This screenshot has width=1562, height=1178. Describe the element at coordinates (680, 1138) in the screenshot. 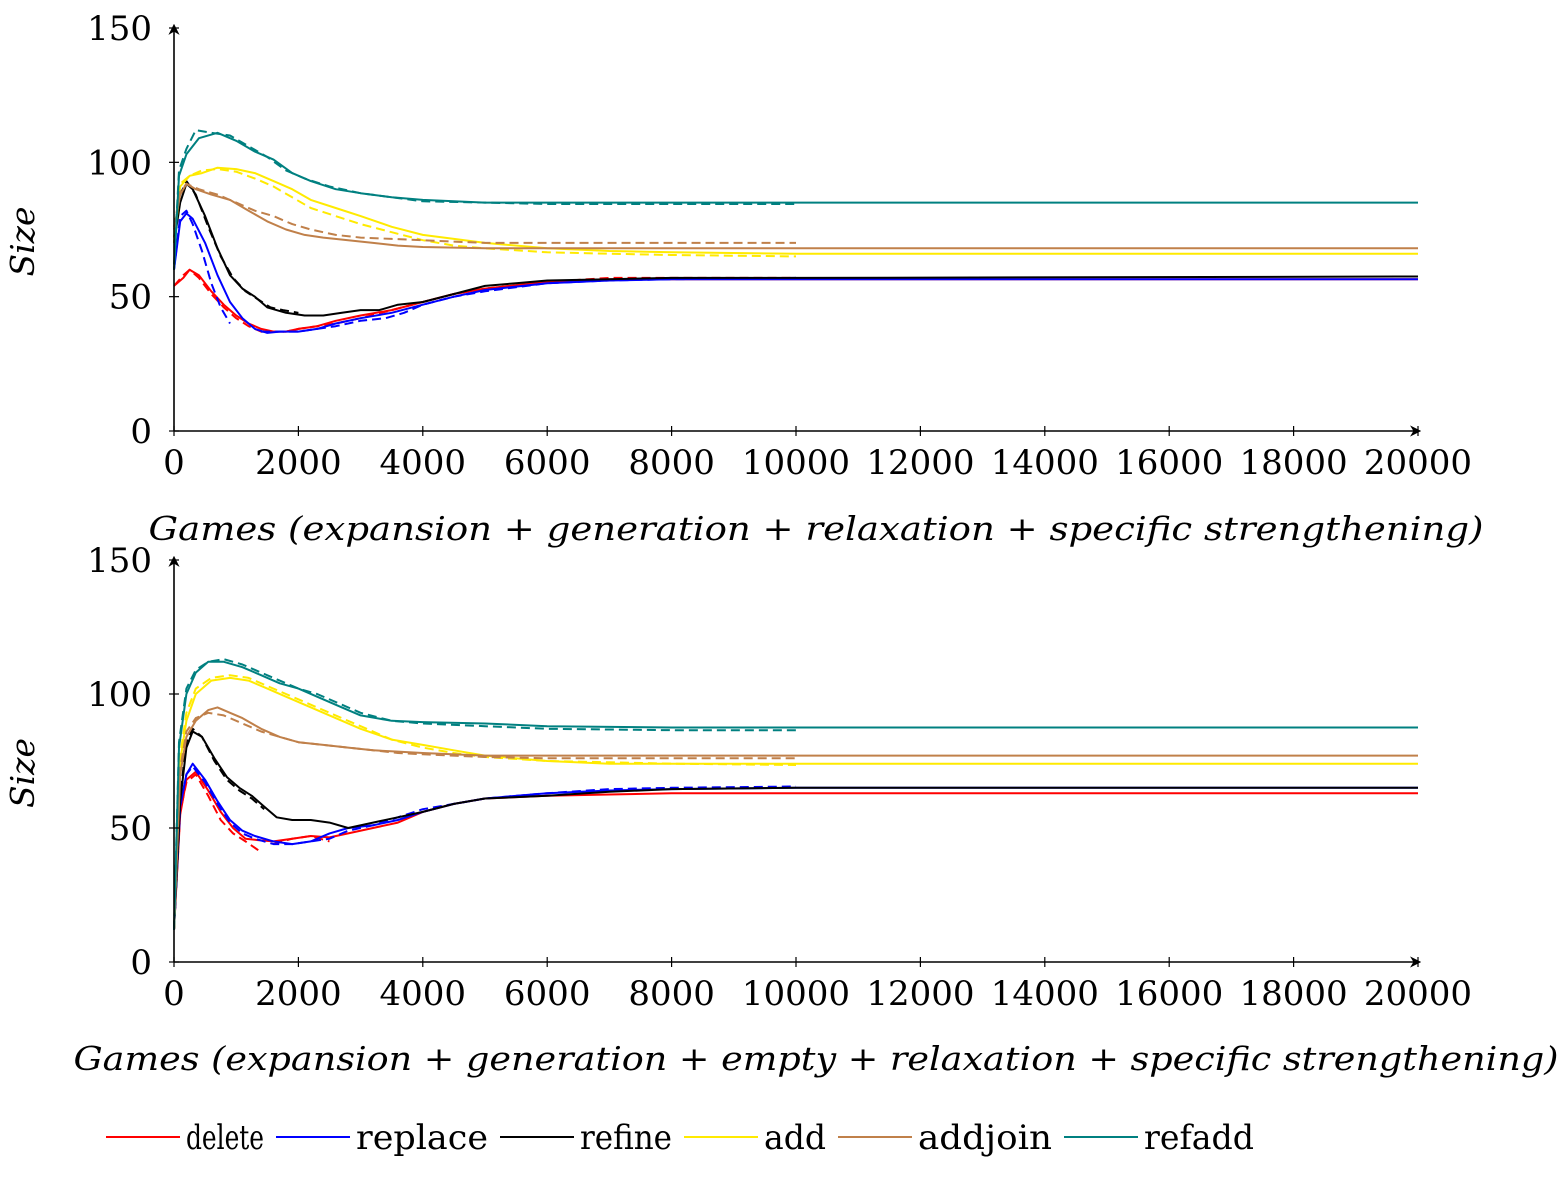

I see `chart-legend: delete replace refine add addjoin refadd` at that location.